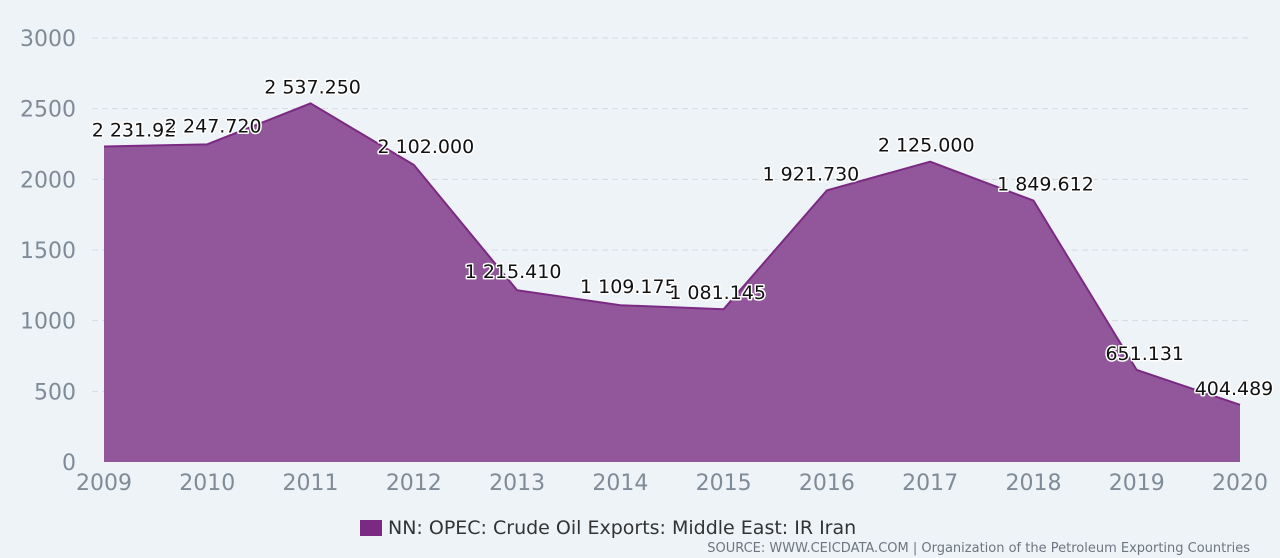  I want to click on y-tick-label: 1000, so click(48, 322).